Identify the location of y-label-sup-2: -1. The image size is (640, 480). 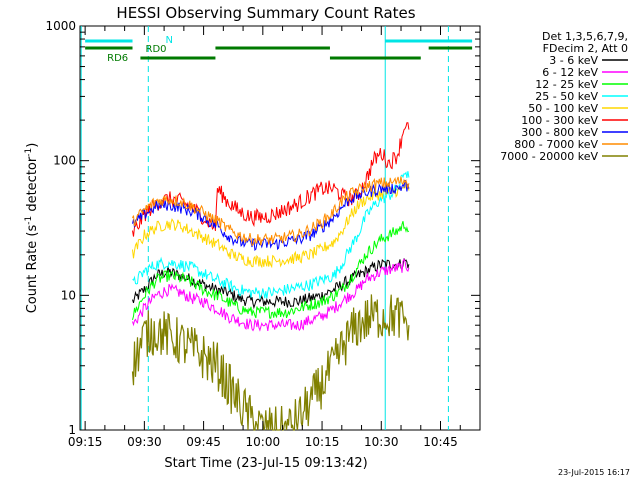
(29, 152).